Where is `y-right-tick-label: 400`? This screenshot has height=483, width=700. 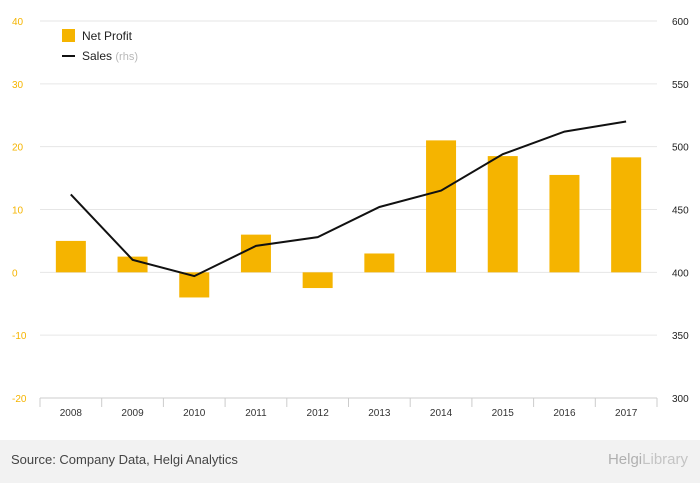 y-right-tick-label: 400 is located at coordinates (680, 273).